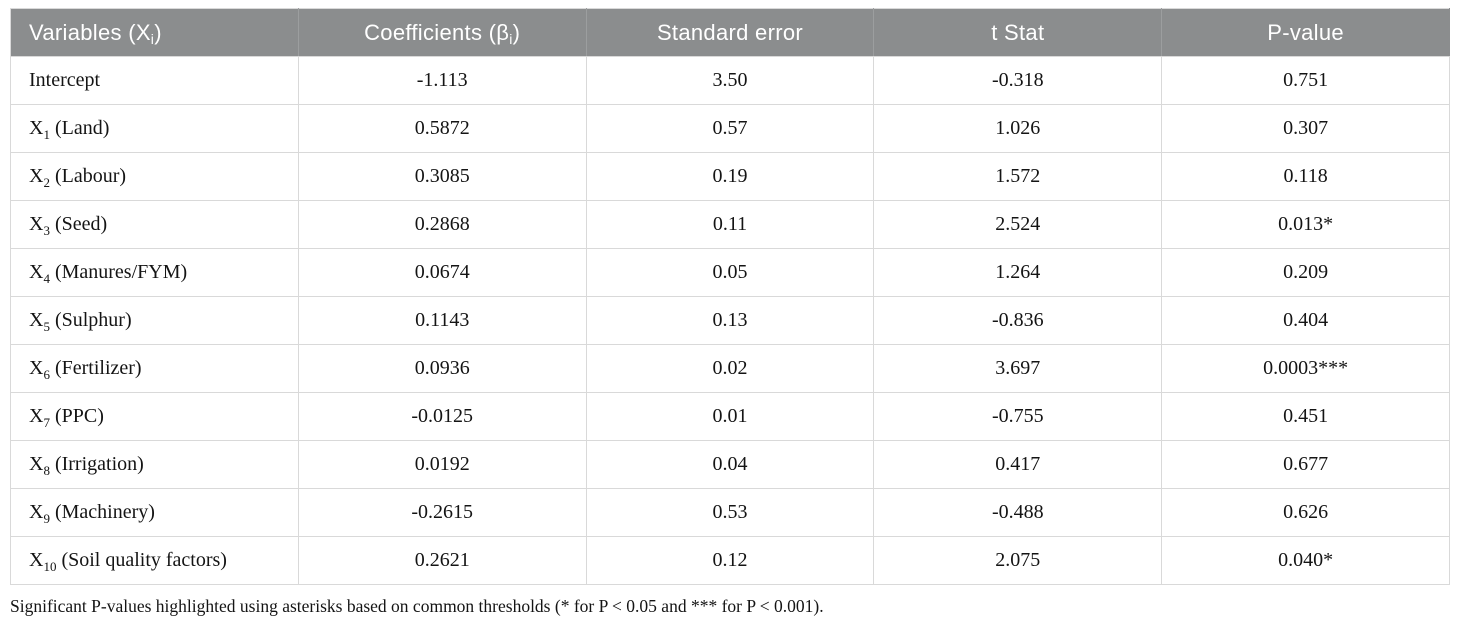 Image resolution: width=1460 pixels, height=627 pixels. I want to click on header-cell-t-stat: t Stat, so click(1018, 32).